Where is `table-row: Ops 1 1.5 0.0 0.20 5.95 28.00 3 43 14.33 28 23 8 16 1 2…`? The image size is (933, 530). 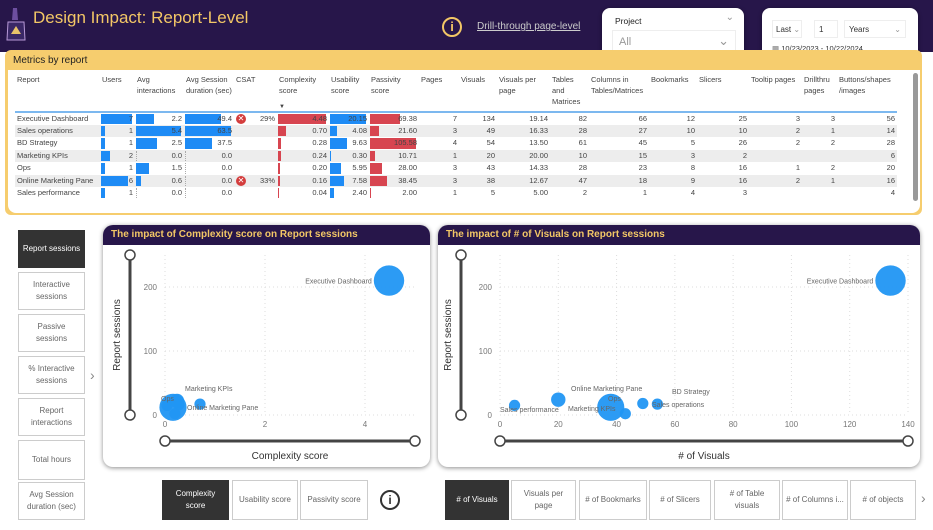
table-row: Ops 1 1.5 0.0 0.20 5.95 28.00 3 43 14.33 28 23 8 16 1 2… is located at coordinates (456, 168).